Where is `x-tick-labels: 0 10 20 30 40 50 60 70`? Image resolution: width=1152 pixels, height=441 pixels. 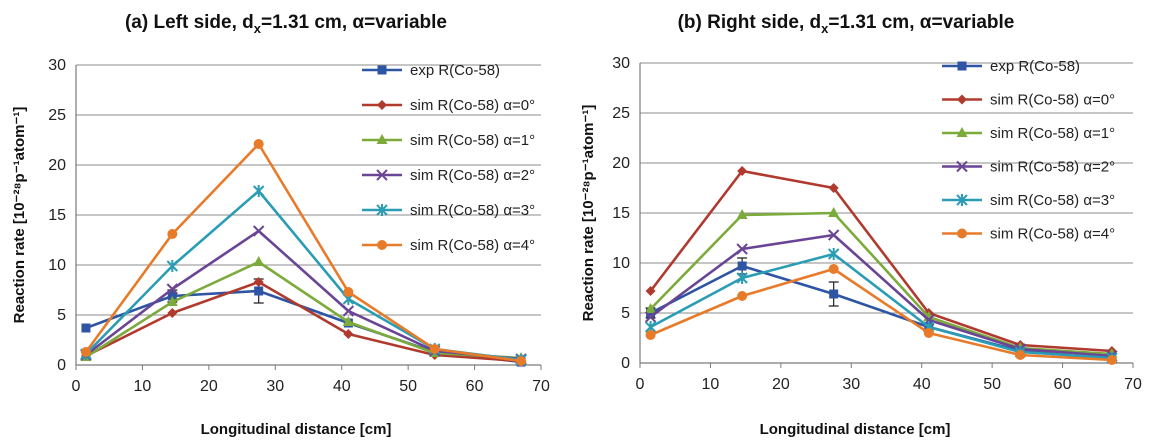
x-tick-labels: 0 10 20 30 40 50 60 70 is located at coordinates (889, 378).